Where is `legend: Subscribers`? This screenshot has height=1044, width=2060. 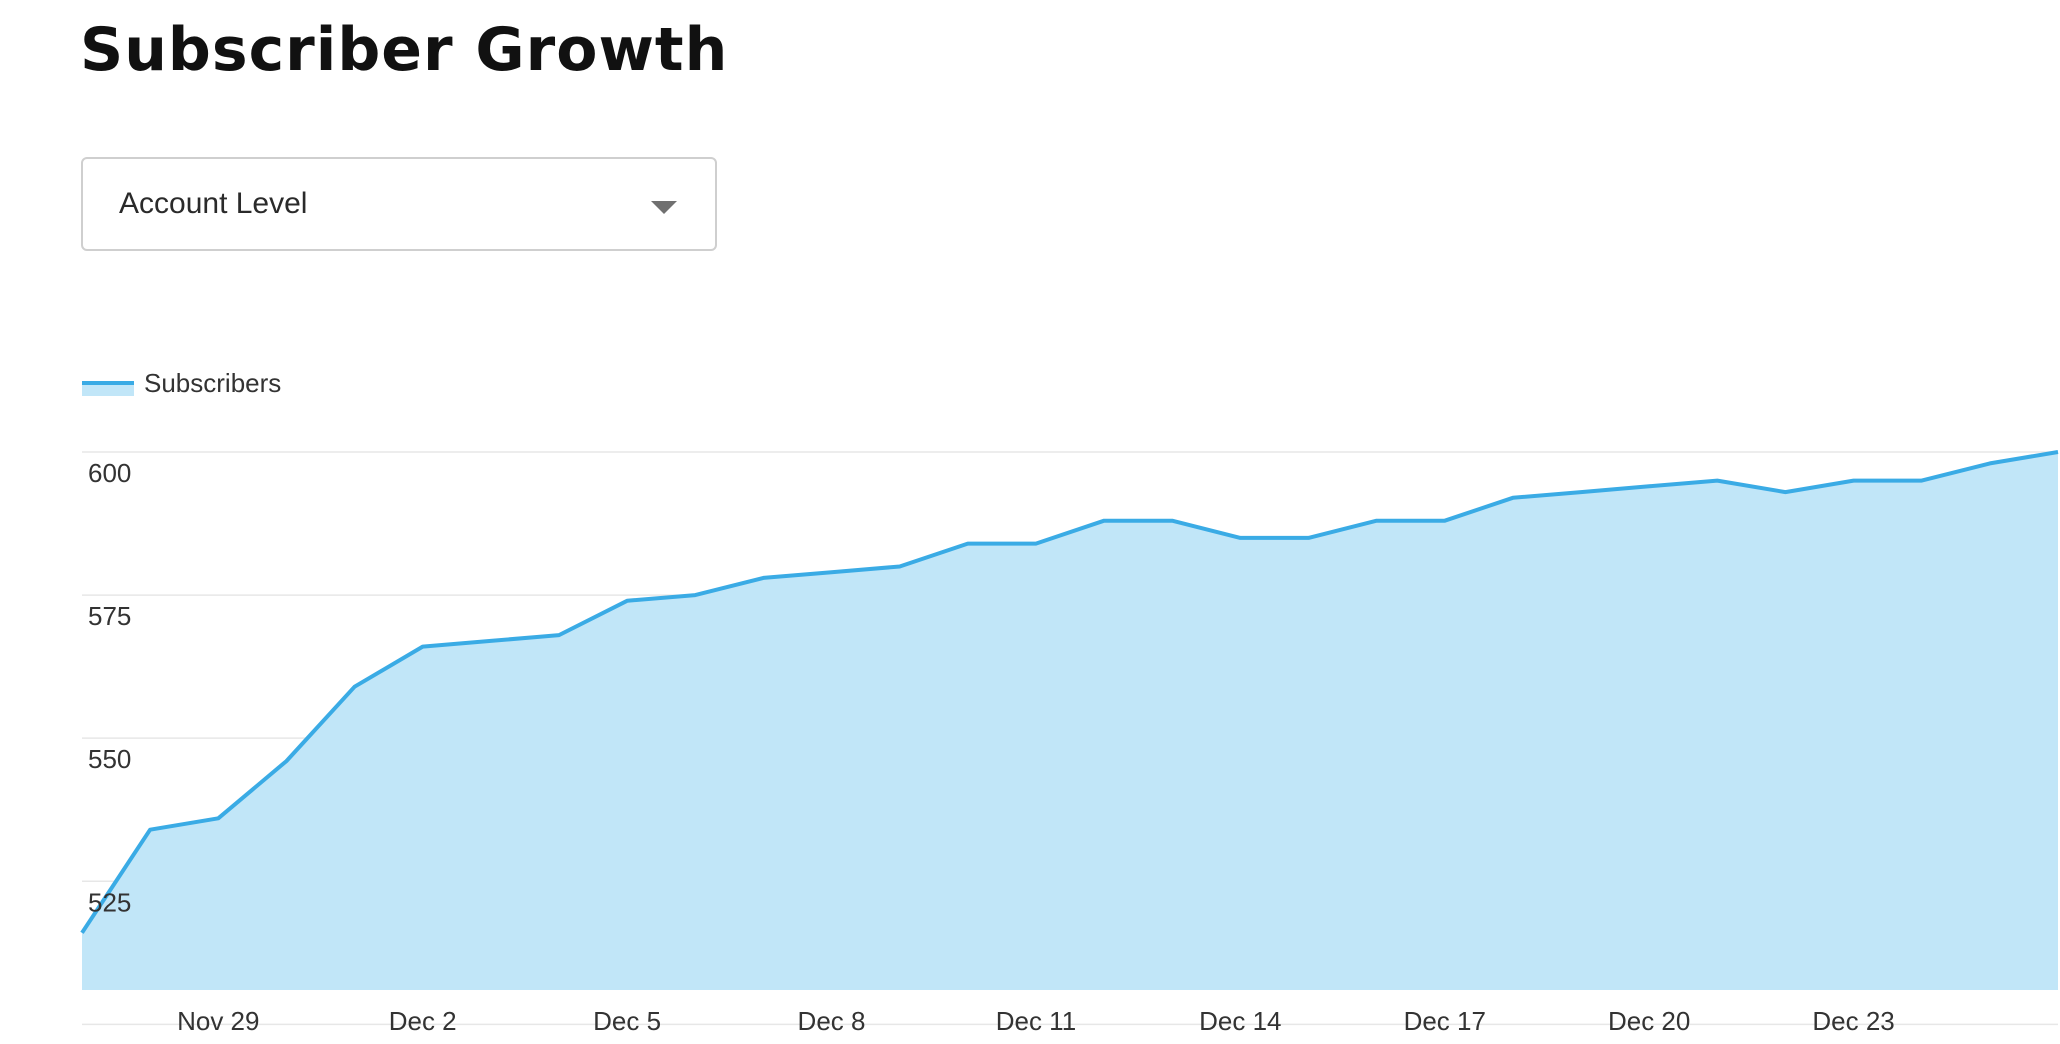 legend: Subscribers is located at coordinates (181, 383).